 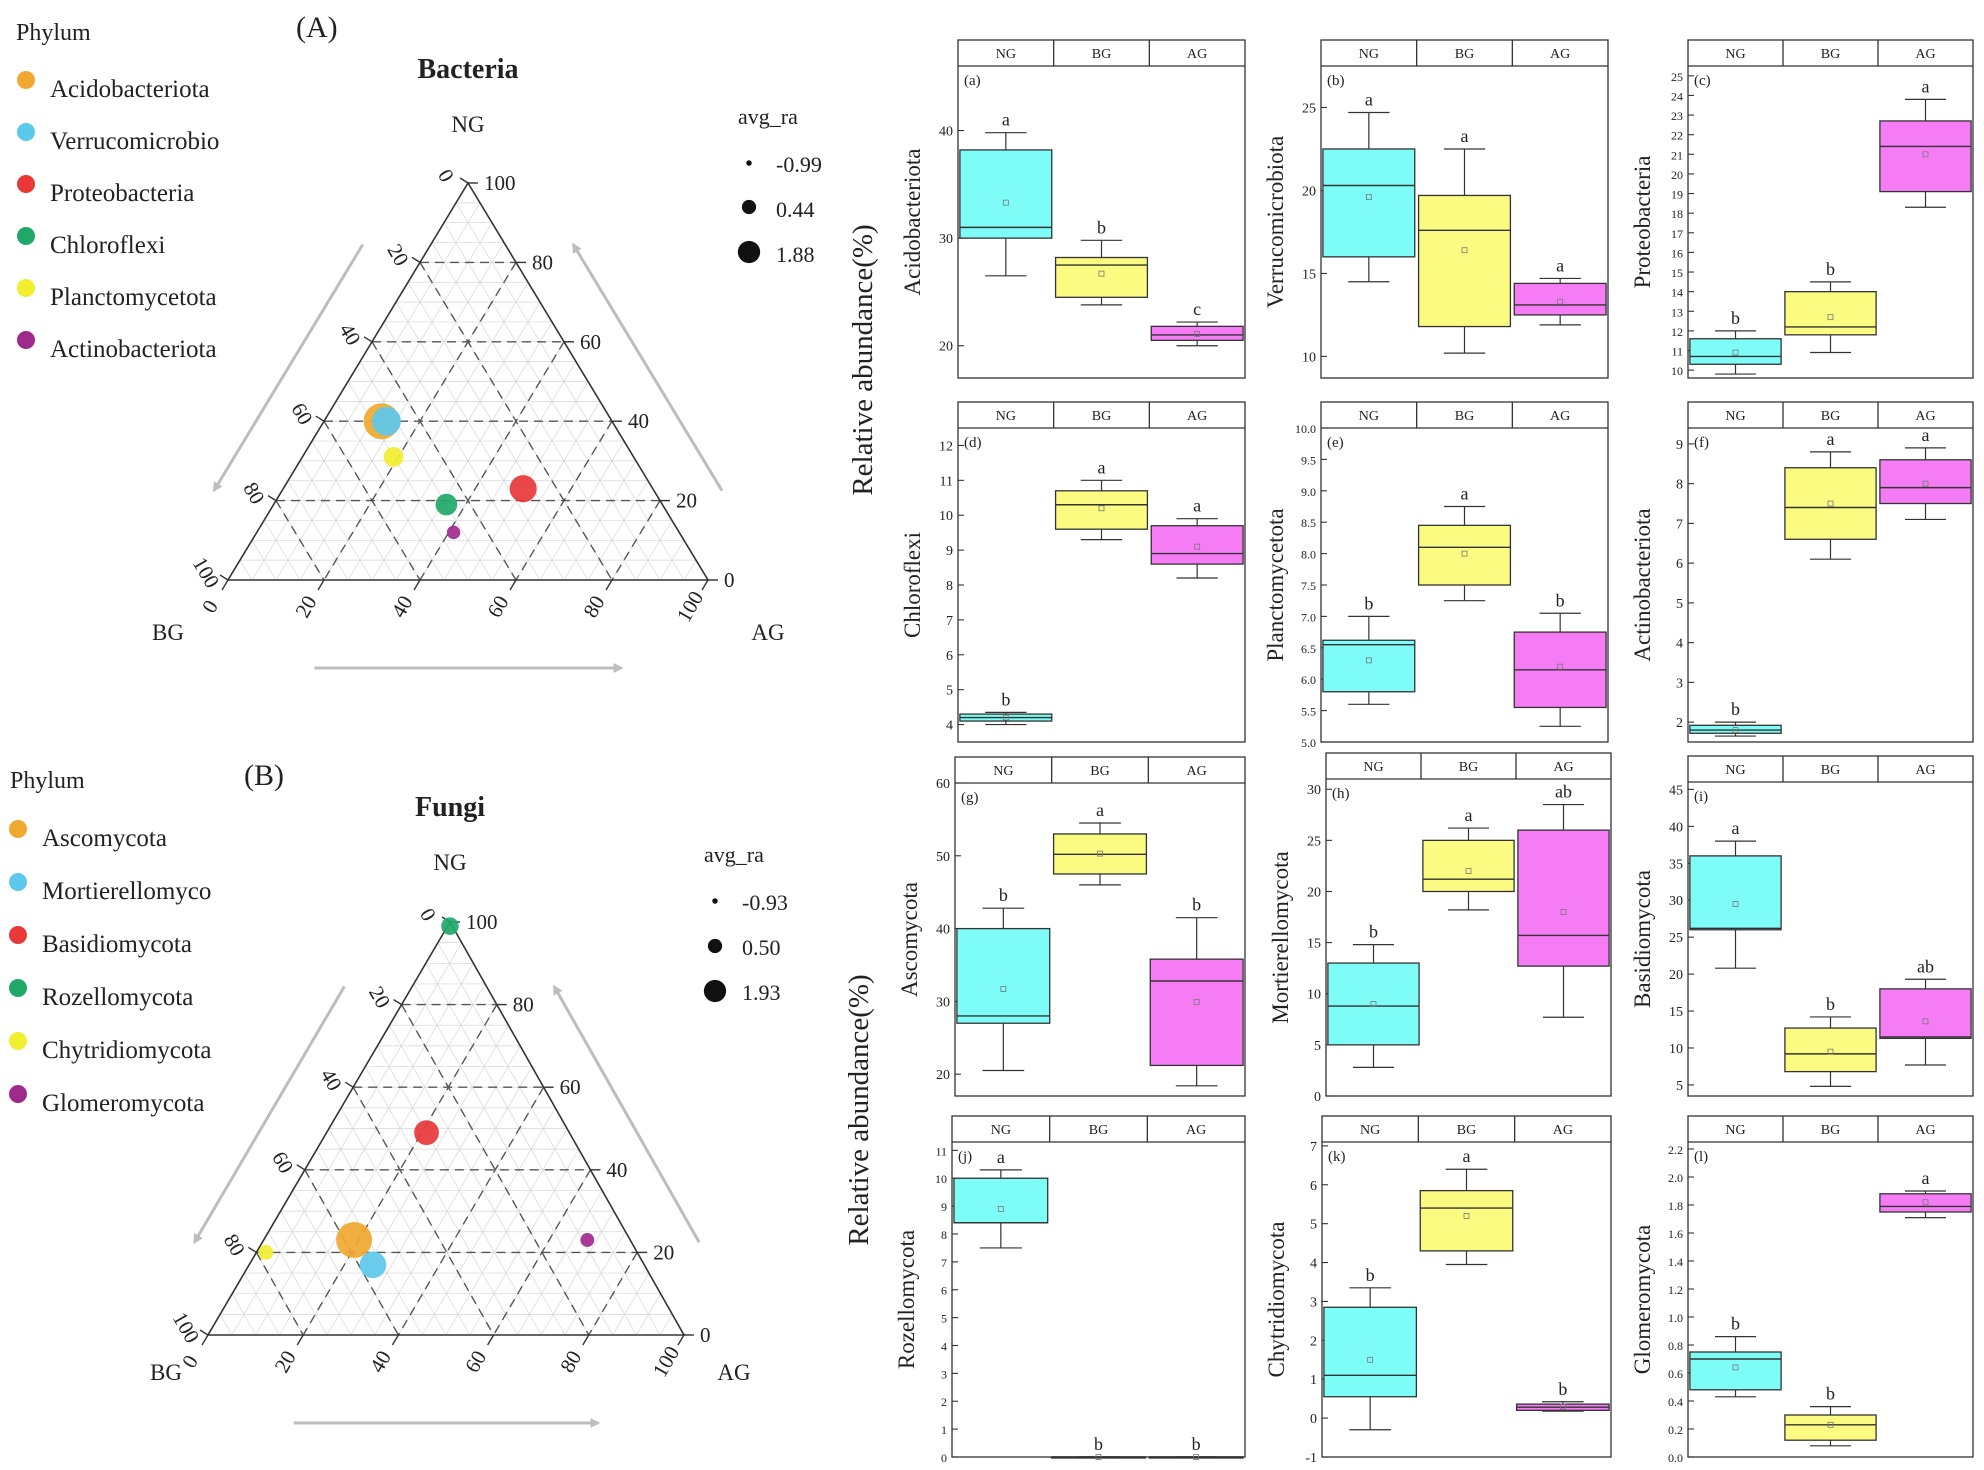 What do you see at coordinates (590, 342) in the screenshot?
I see `tick-label-ng: 60` at bounding box center [590, 342].